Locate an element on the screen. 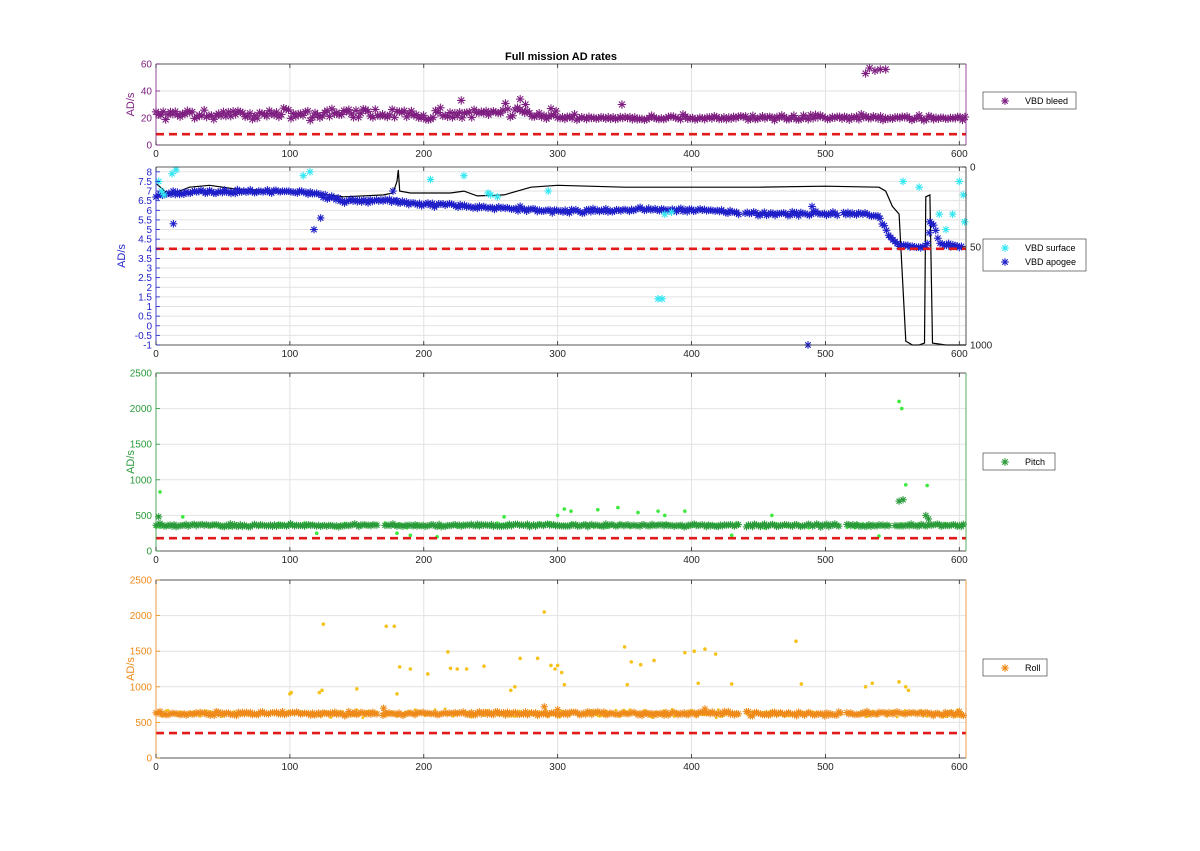 The image size is (1200, 851). legend-label: VBD bleed is located at coordinates (1046, 101).